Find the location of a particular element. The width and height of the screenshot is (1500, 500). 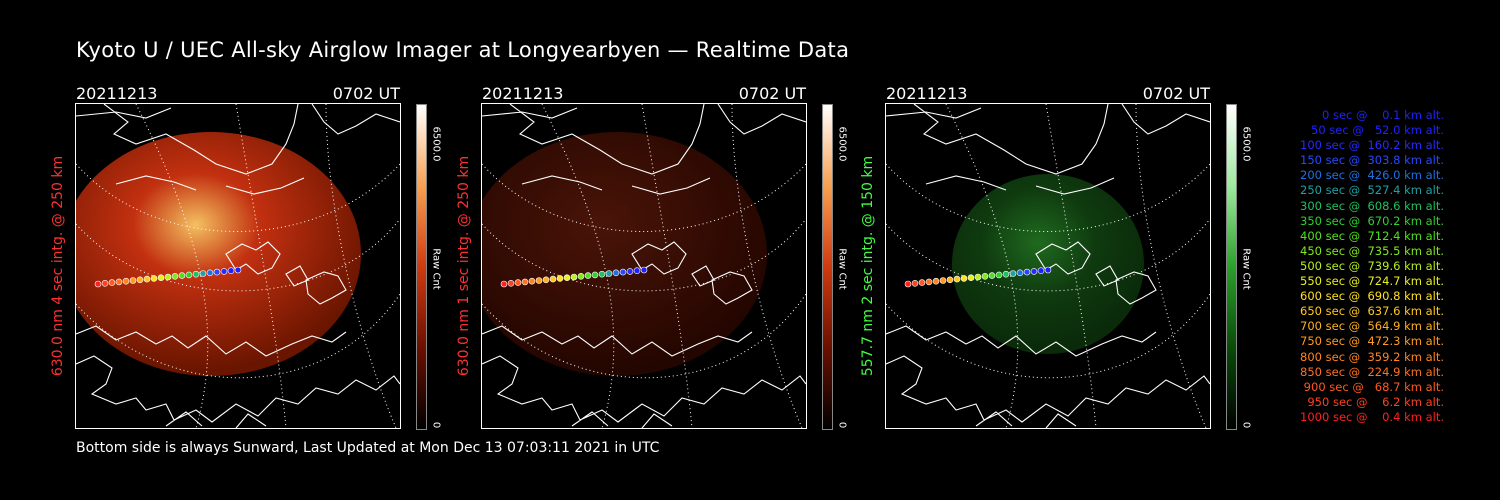

legend-entry: 600 sec @ 690.8 km alt. is located at coordinates (1370, 296).